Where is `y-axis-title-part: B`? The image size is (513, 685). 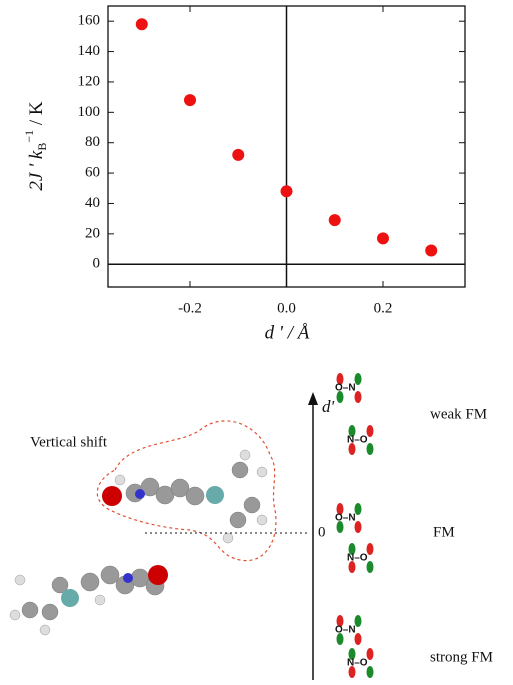
y-axis-title-part: B is located at coordinates (42, 147).